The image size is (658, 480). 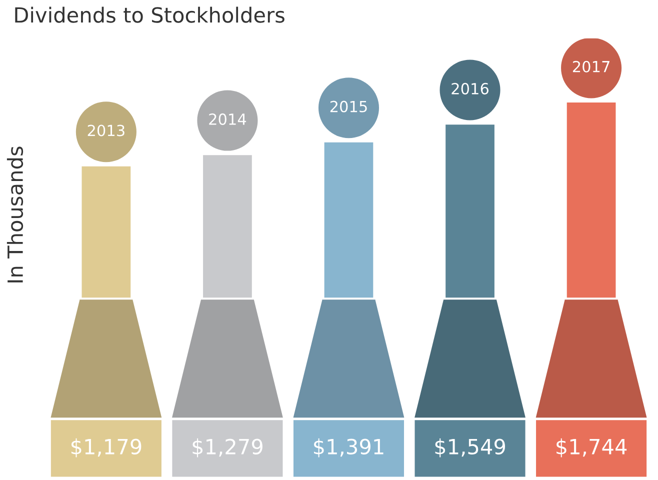 What do you see at coordinates (470, 88) in the screenshot?
I see `x-tick-label: 2016` at bounding box center [470, 88].